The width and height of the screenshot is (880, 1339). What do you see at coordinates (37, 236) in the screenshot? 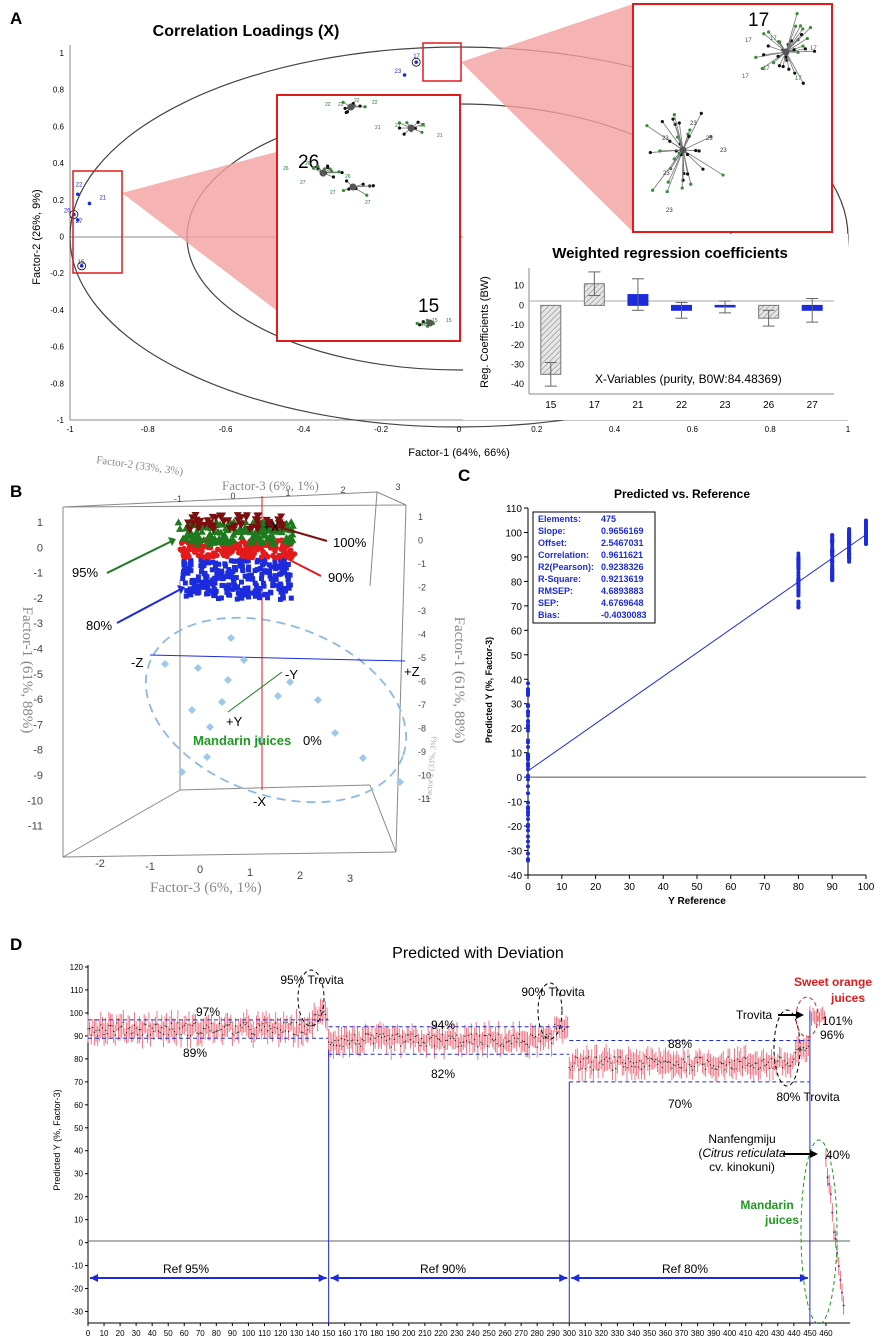
I see `axis-a-ylabel: Factor-2 (26%, 9%)` at bounding box center [37, 236].